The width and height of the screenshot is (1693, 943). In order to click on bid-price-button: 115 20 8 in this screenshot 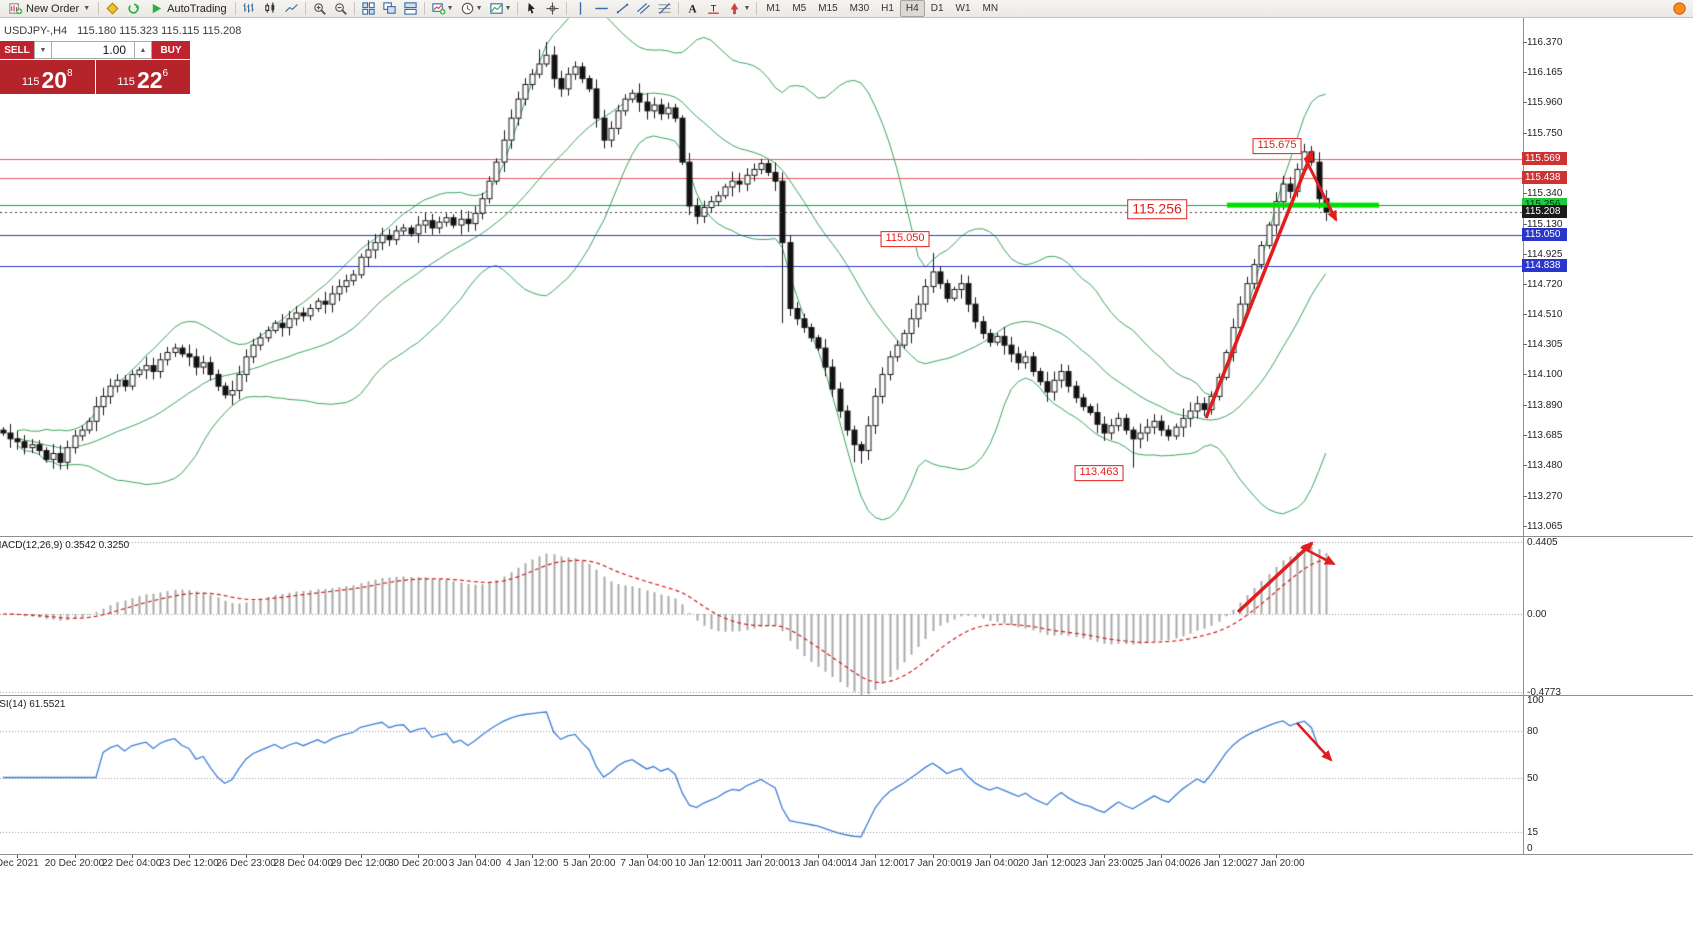, I will do `click(47, 77)`.